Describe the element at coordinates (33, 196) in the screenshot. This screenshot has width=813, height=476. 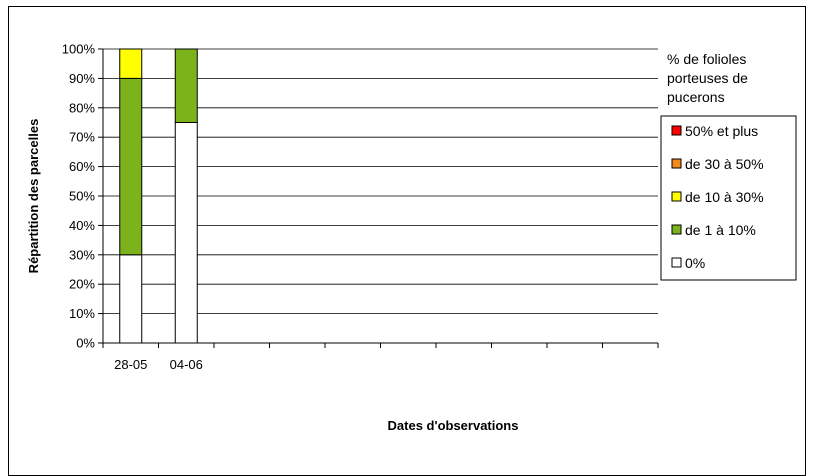
I see `y-axis-title: Répartition des parcelles` at that location.